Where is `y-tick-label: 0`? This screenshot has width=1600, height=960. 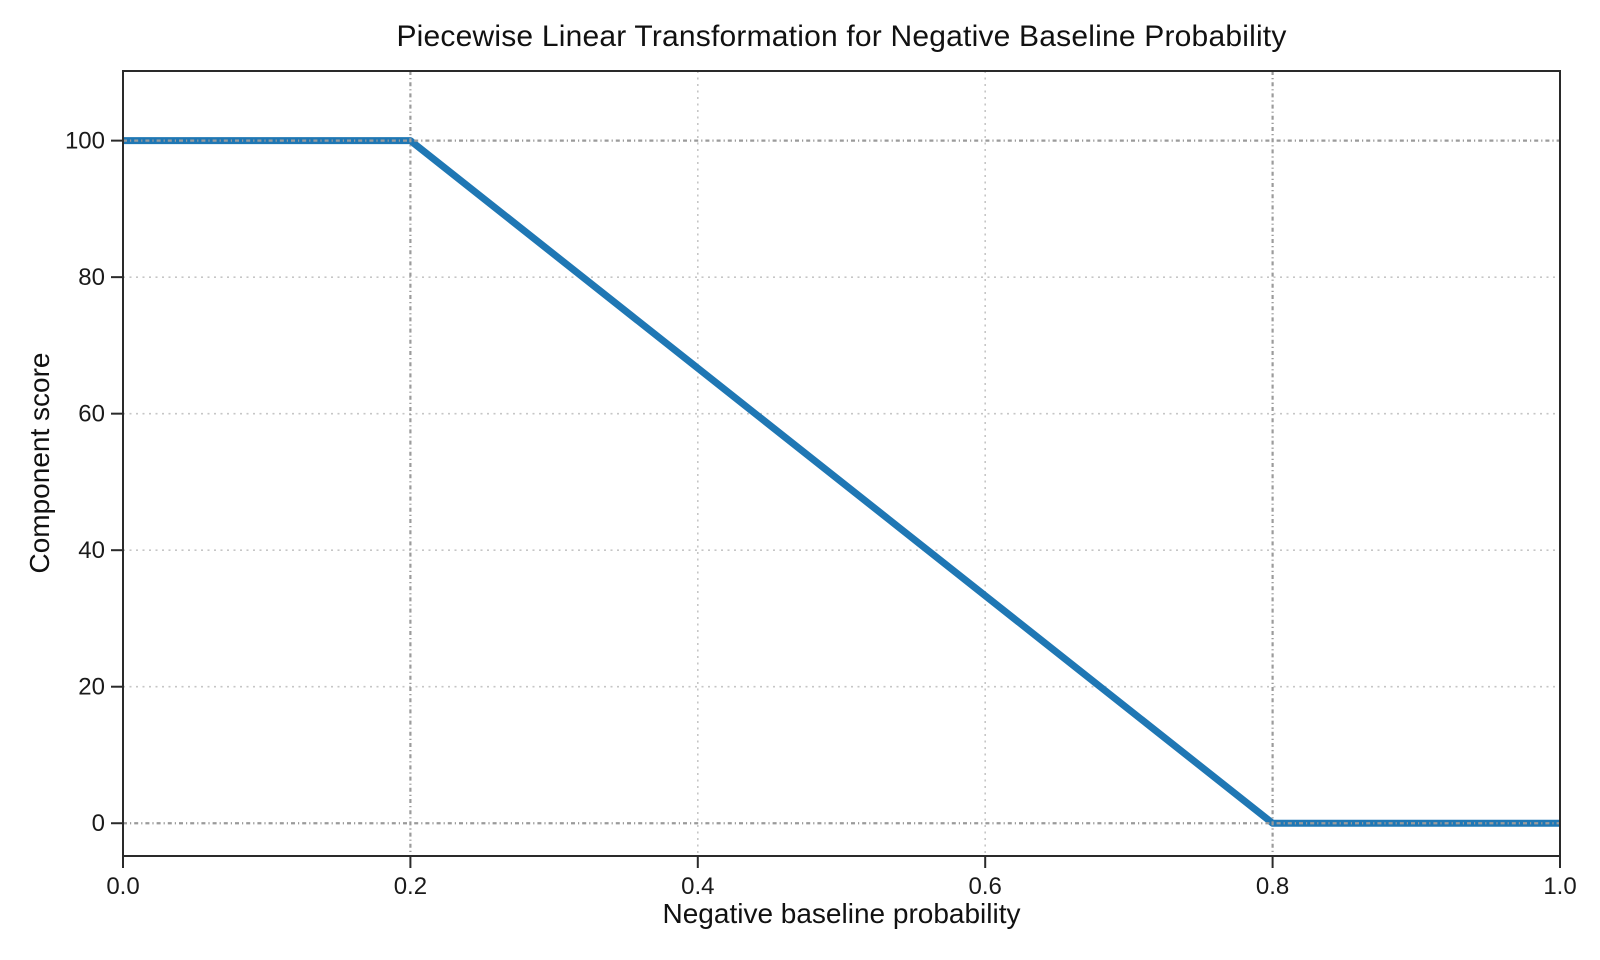
y-tick-label: 0 is located at coordinates (98, 823).